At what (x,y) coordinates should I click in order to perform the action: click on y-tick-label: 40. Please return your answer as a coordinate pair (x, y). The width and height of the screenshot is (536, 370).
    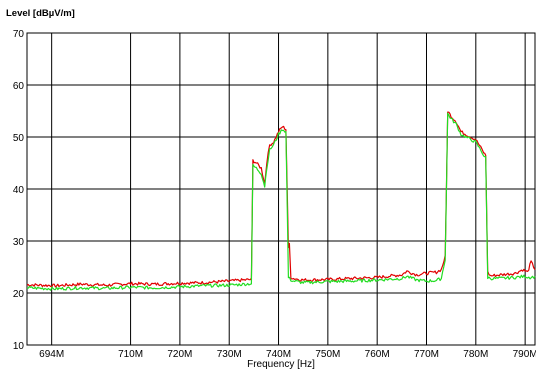
    Looking at the image, I should click on (19, 190).